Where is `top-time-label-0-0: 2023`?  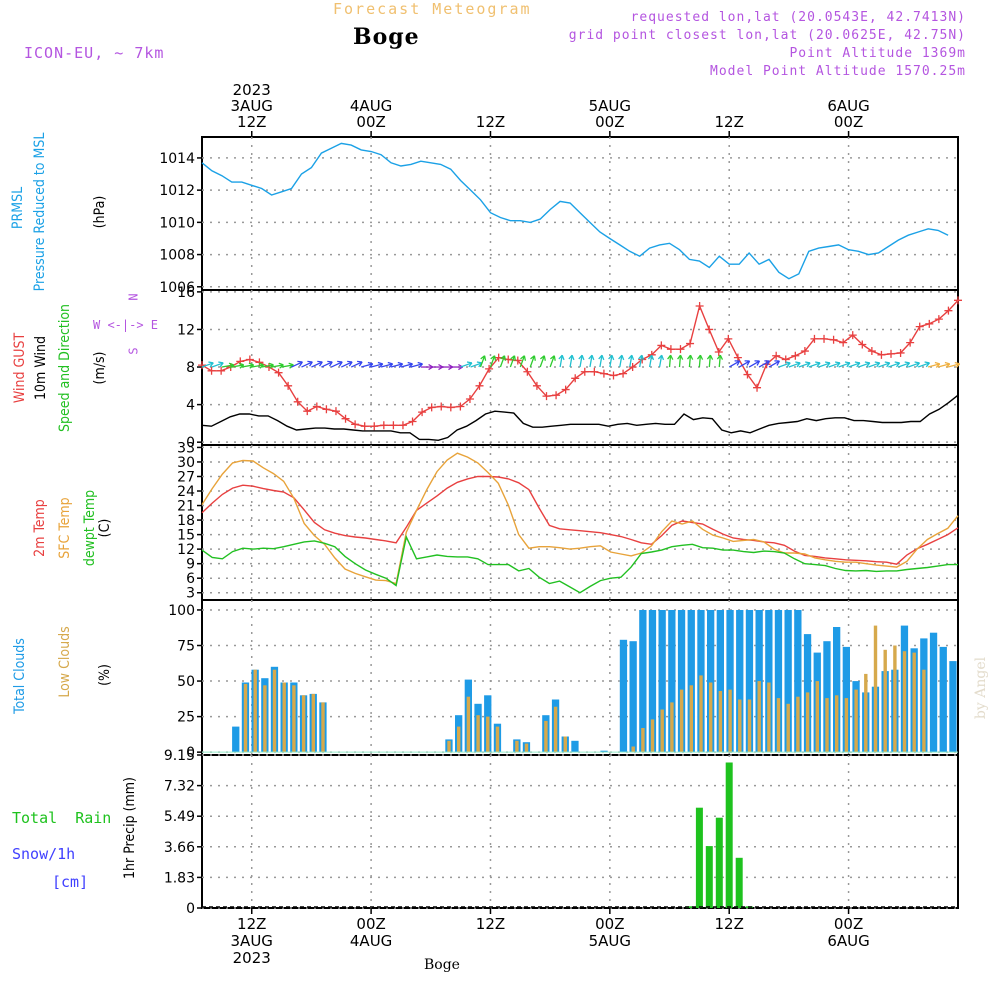
top-time-label-0-0: 2023 is located at coordinates (252, 90).